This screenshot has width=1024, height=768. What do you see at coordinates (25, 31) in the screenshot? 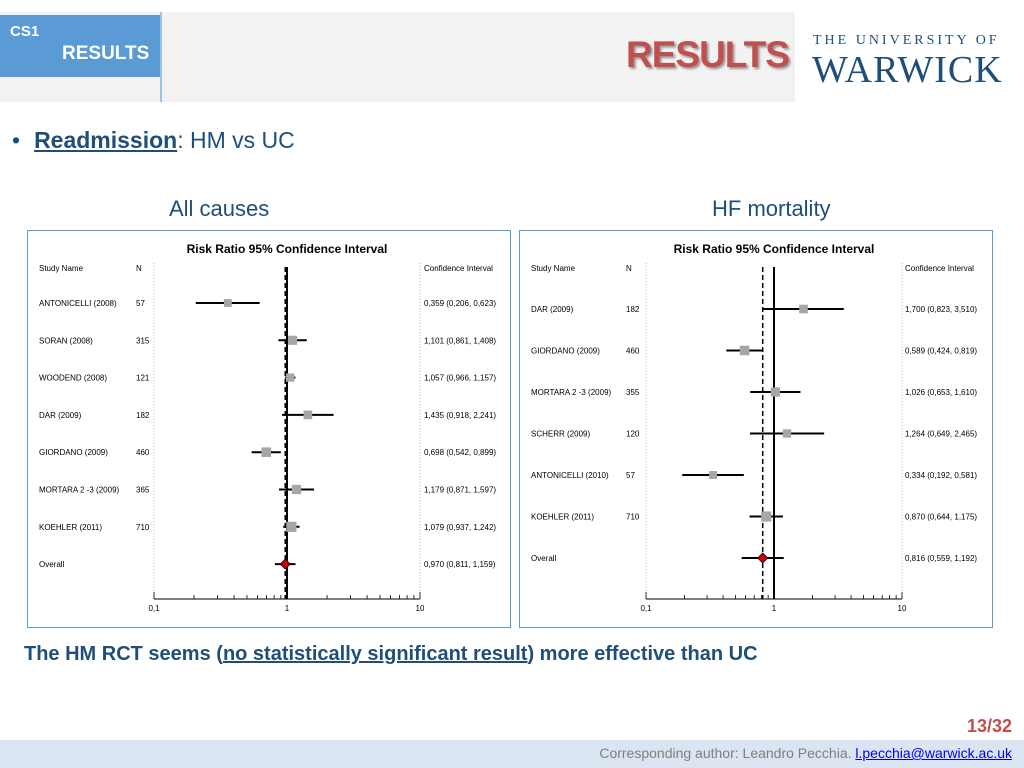
I see `section-tag-code: CS1` at bounding box center [25, 31].